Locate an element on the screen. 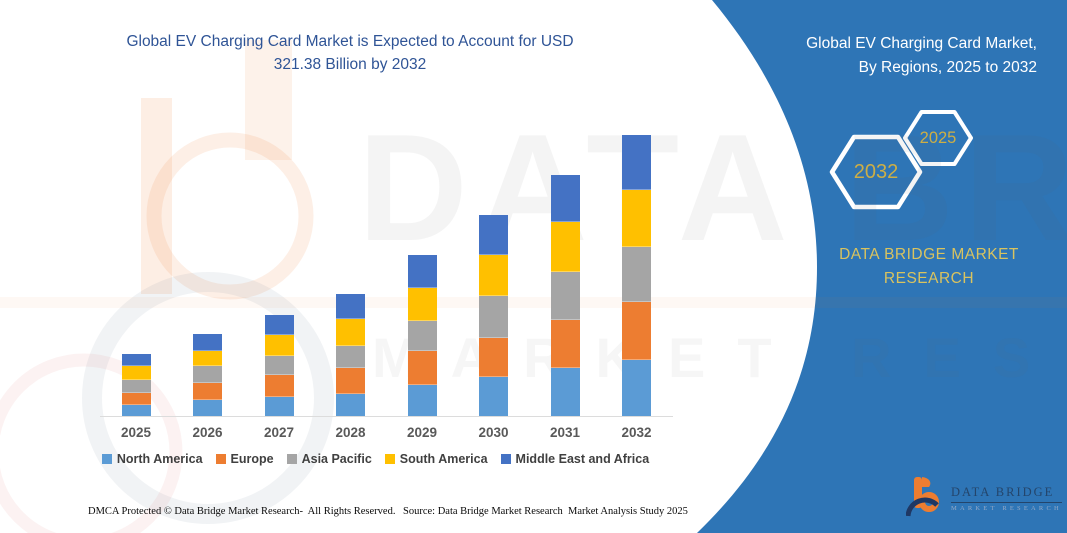 The height and width of the screenshot is (533, 1067). legend-label-europe: Europe is located at coordinates (252, 459).